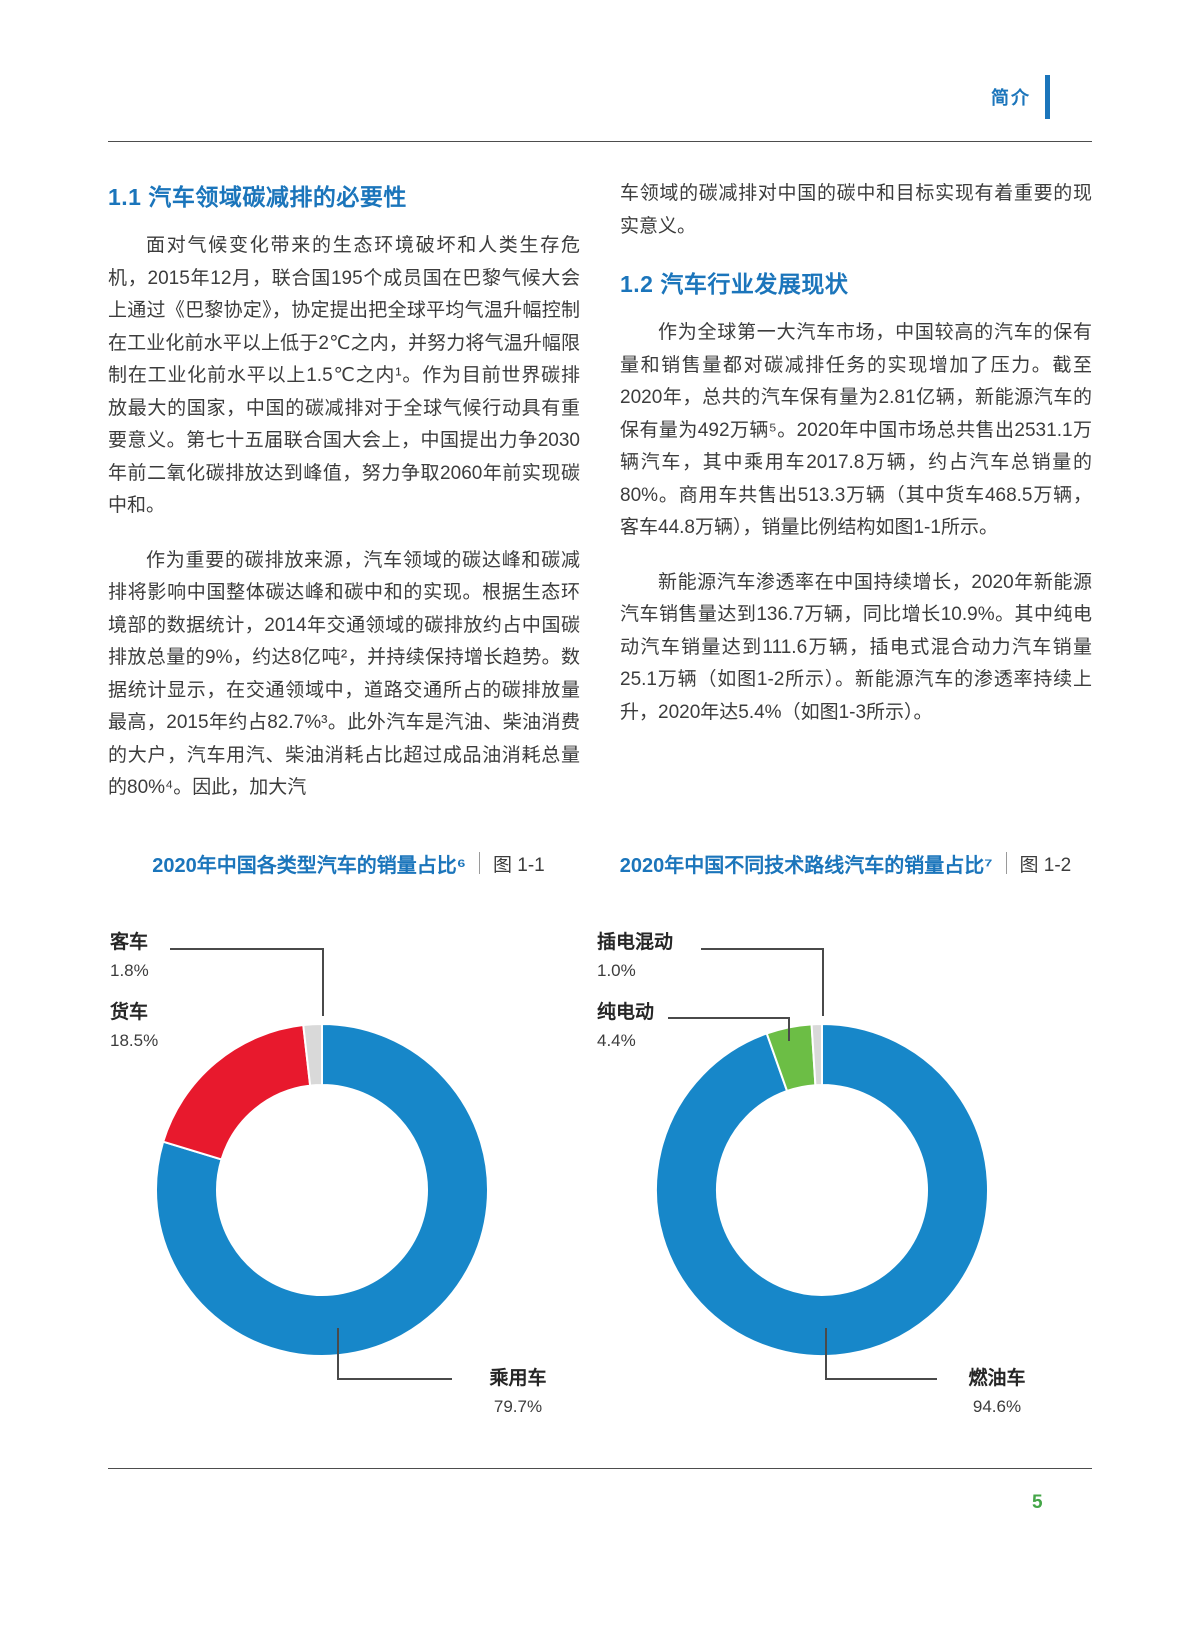  I want to click on donut-segment-货车, so click(236, 1092).